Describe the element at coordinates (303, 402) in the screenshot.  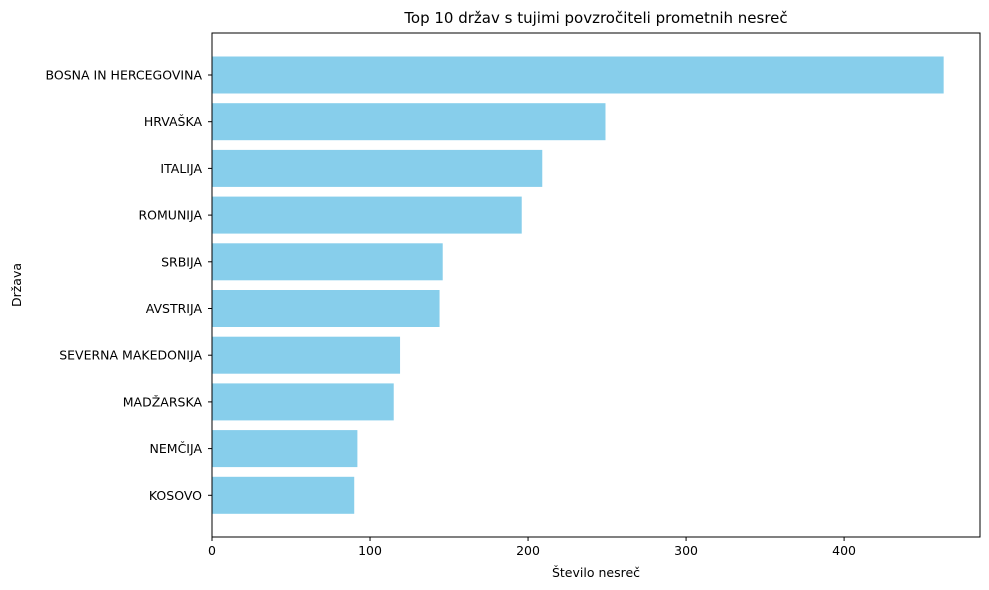
I see `bar-madzarska` at that location.